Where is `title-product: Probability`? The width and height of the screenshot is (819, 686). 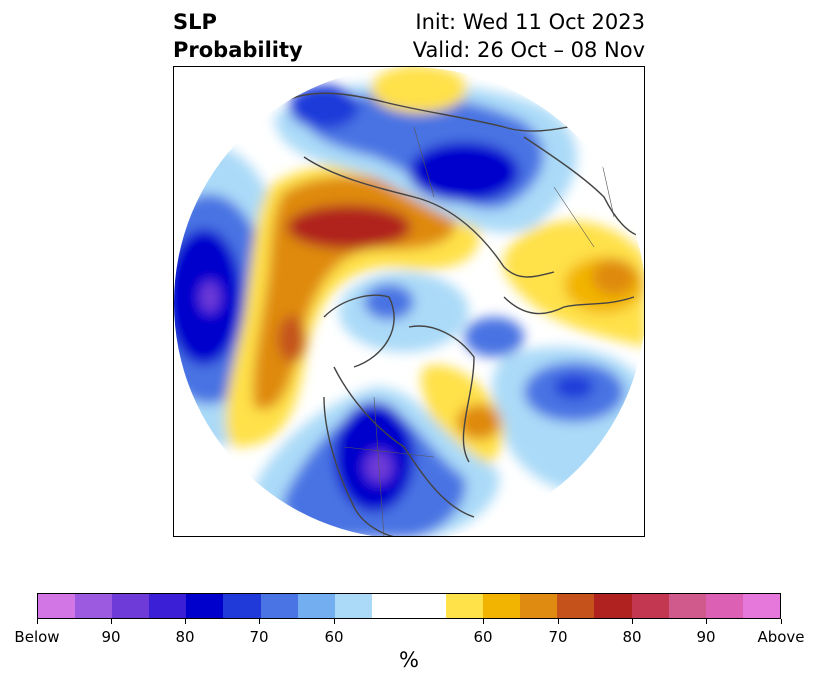 title-product: Probability is located at coordinates (238, 50).